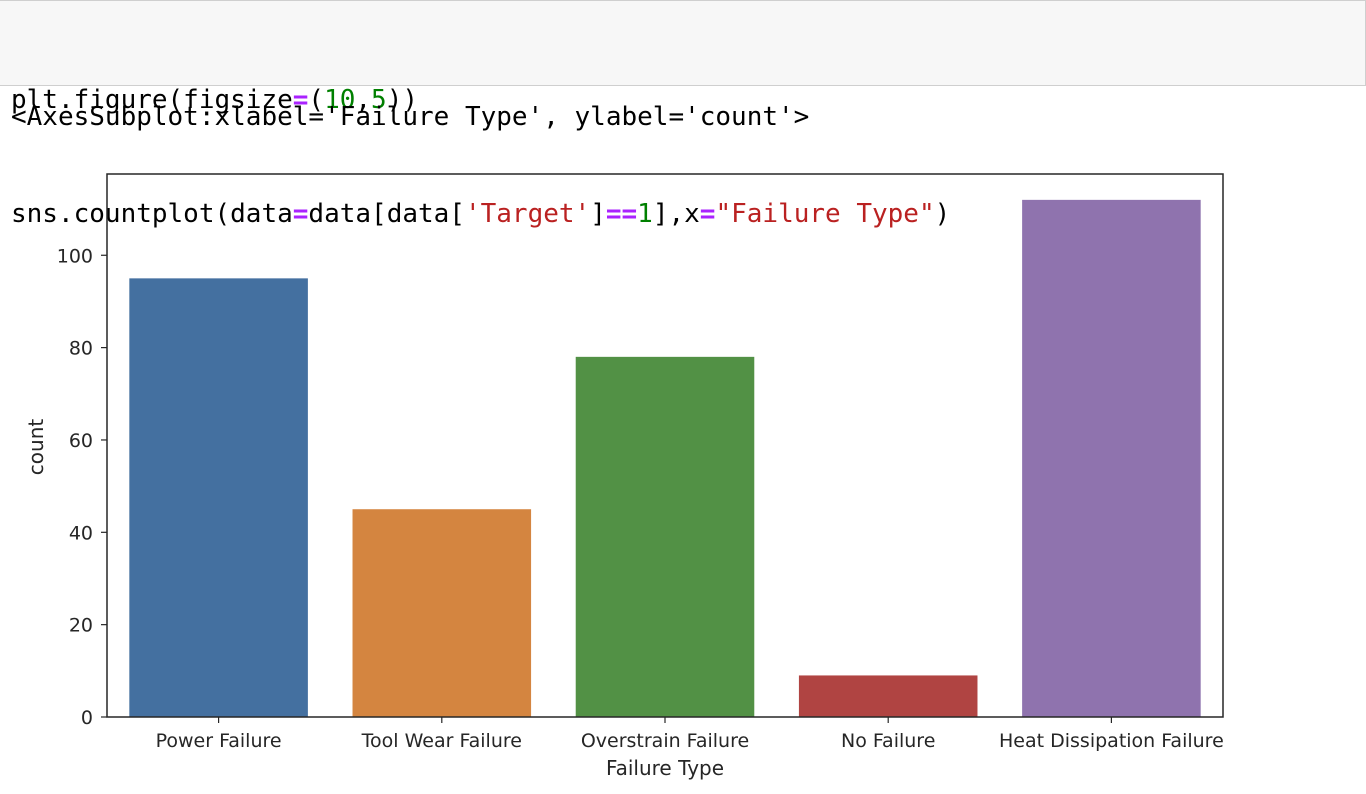  Describe the element at coordinates (386, 214) in the screenshot. I see `code-token: data[data[` at that location.